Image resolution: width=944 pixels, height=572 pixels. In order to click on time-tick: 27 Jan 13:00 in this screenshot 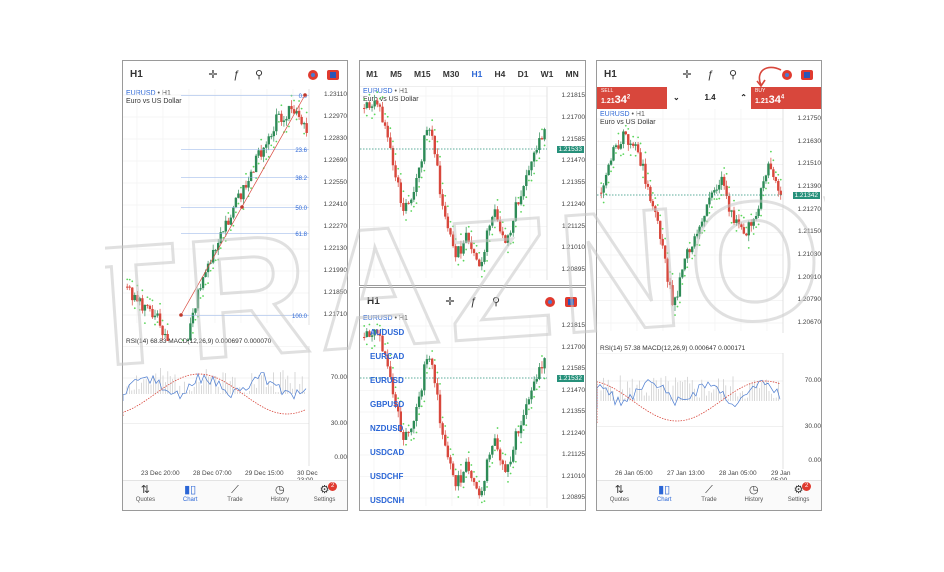, I will do `click(686, 473)`.